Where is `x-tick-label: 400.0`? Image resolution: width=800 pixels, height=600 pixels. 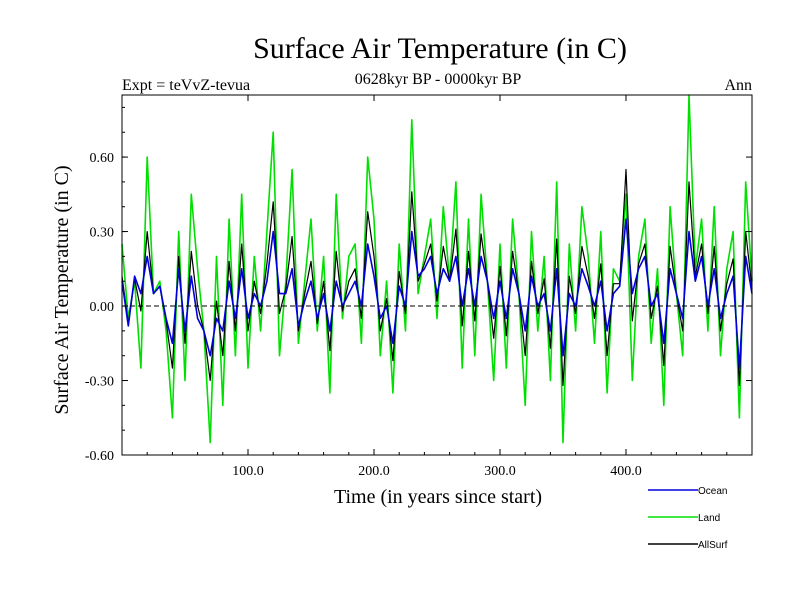 x-tick-label: 400.0 is located at coordinates (626, 471).